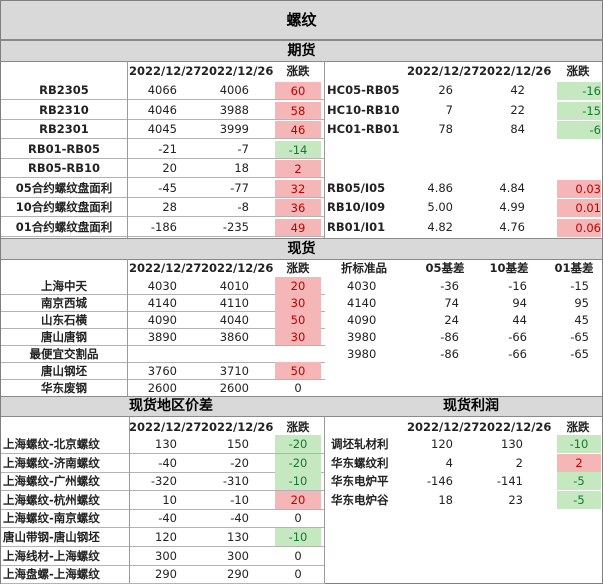 The width and height of the screenshot is (603, 584). What do you see at coordinates (519, 303) in the screenshot?
I see `value-basis-10: 94` at bounding box center [519, 303].